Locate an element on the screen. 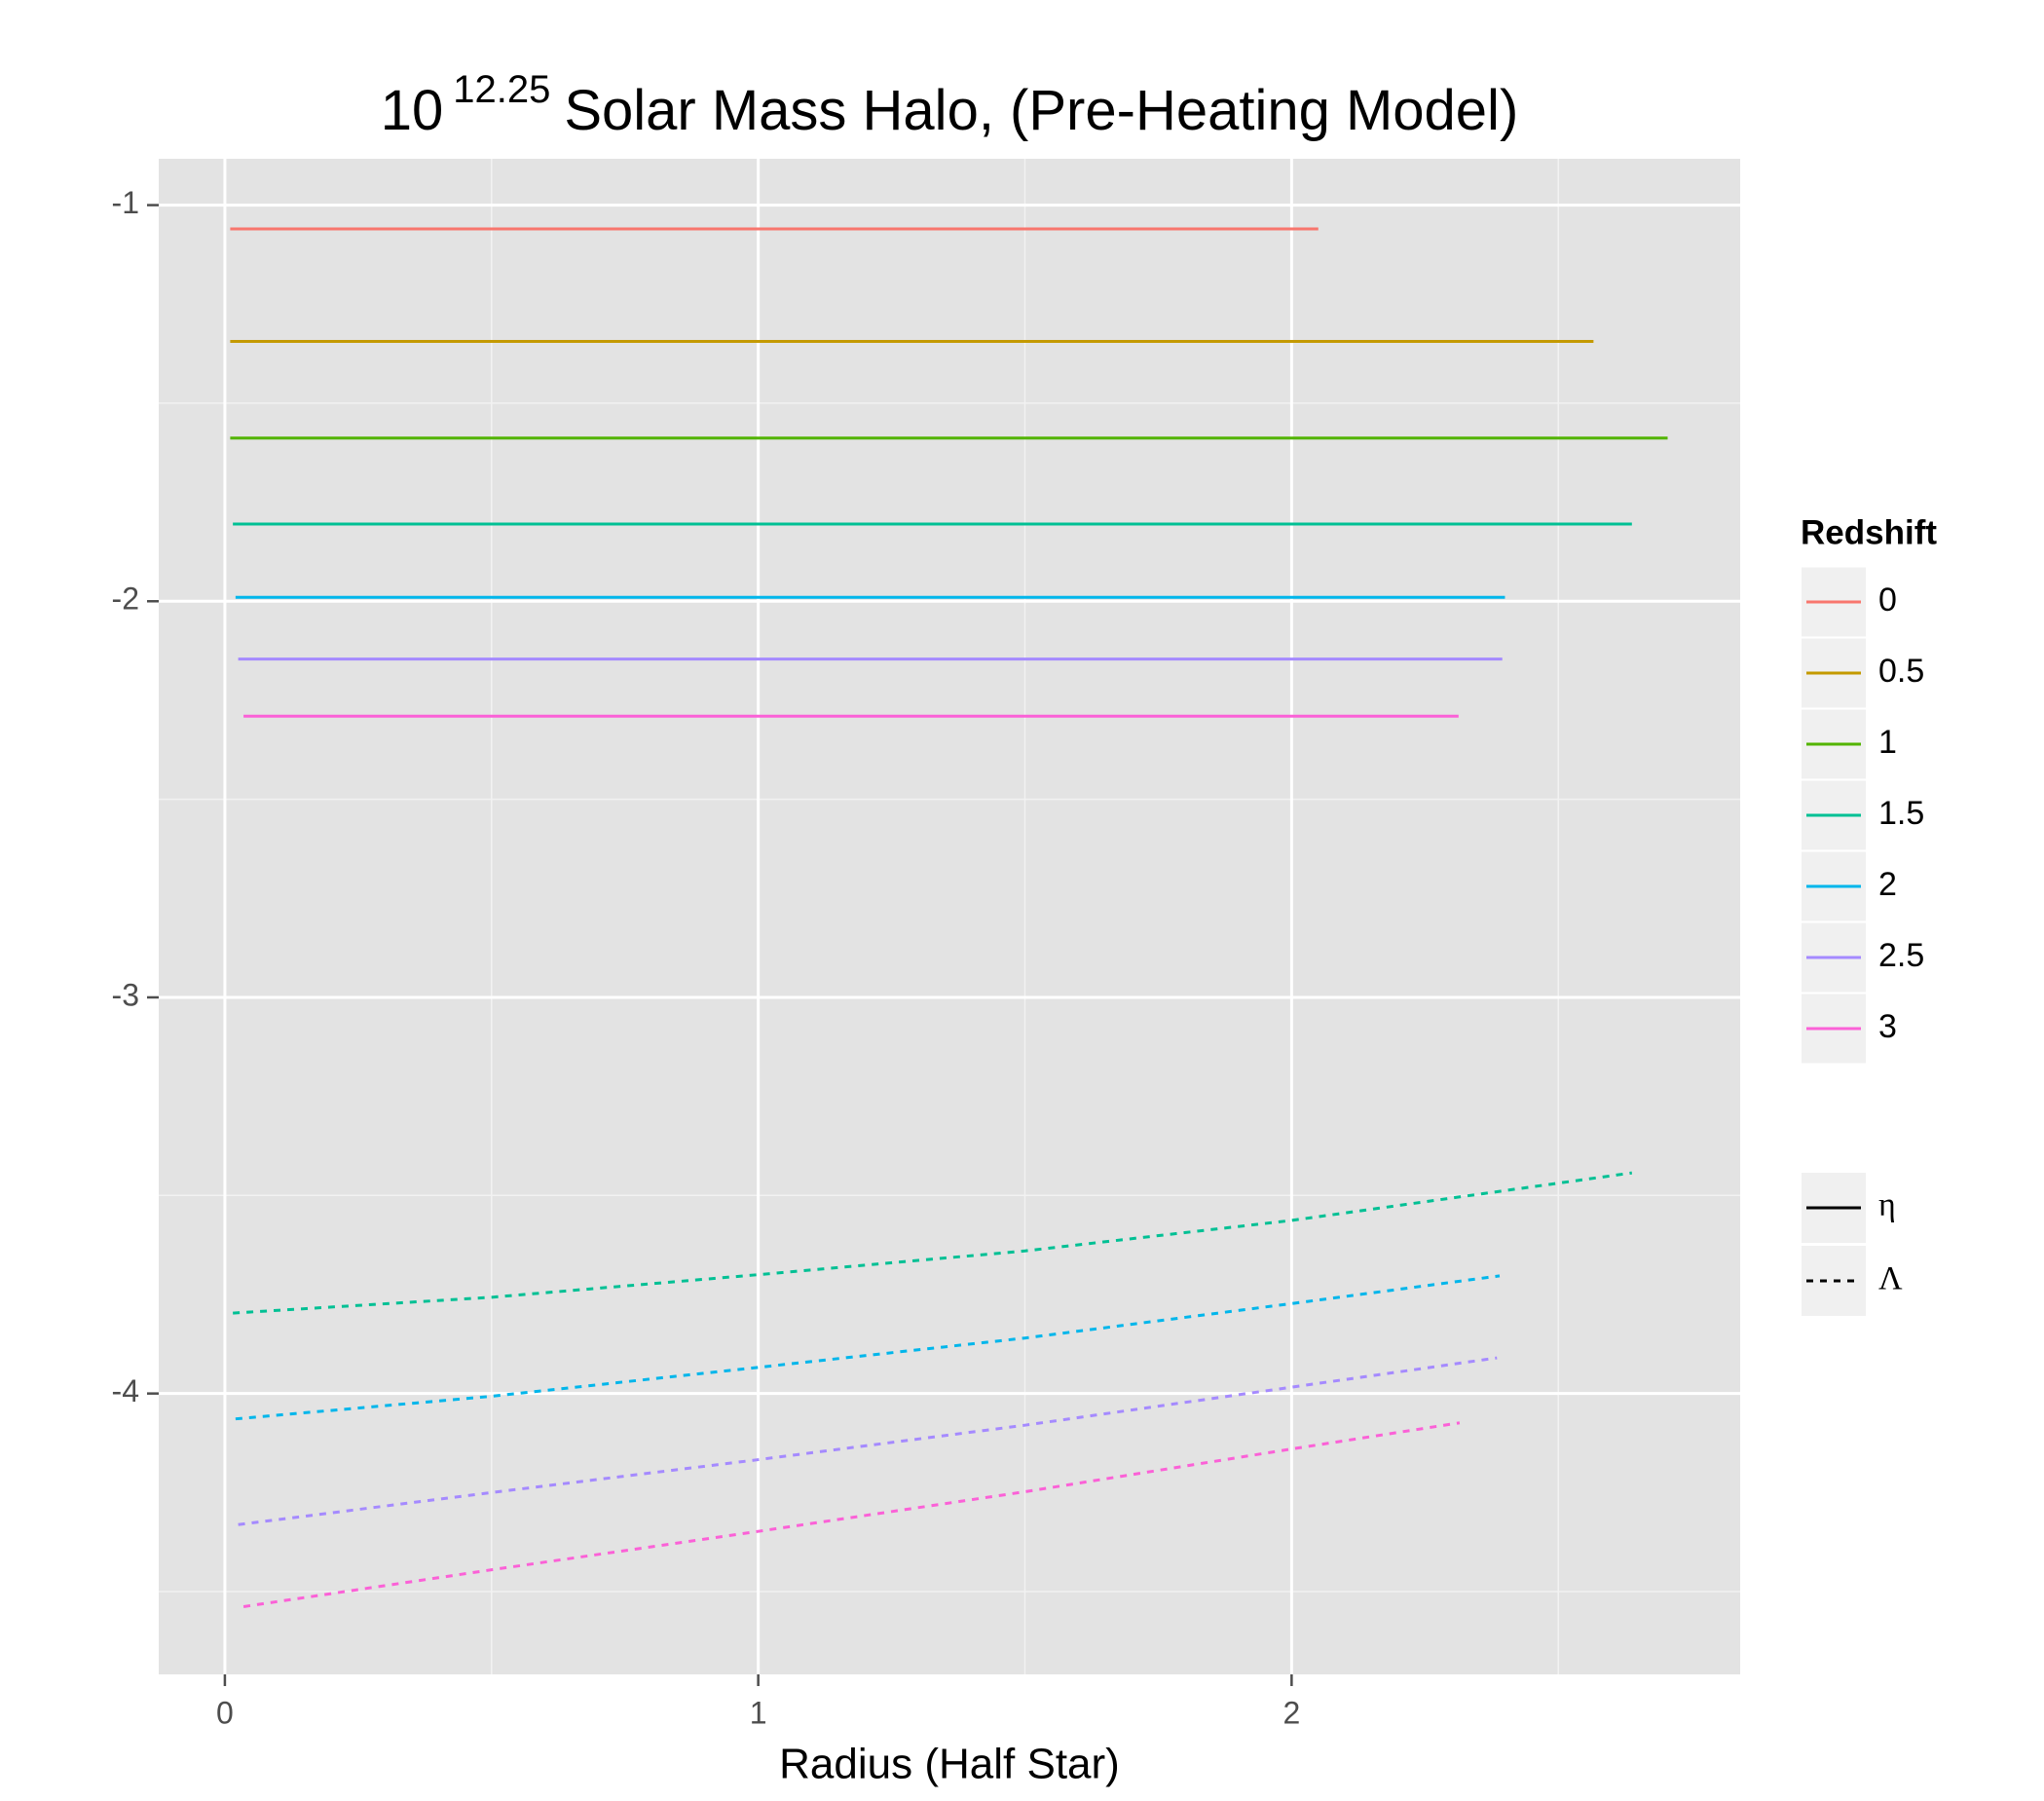  legend-label: 1.5 is located at coordinates (1901, 813).